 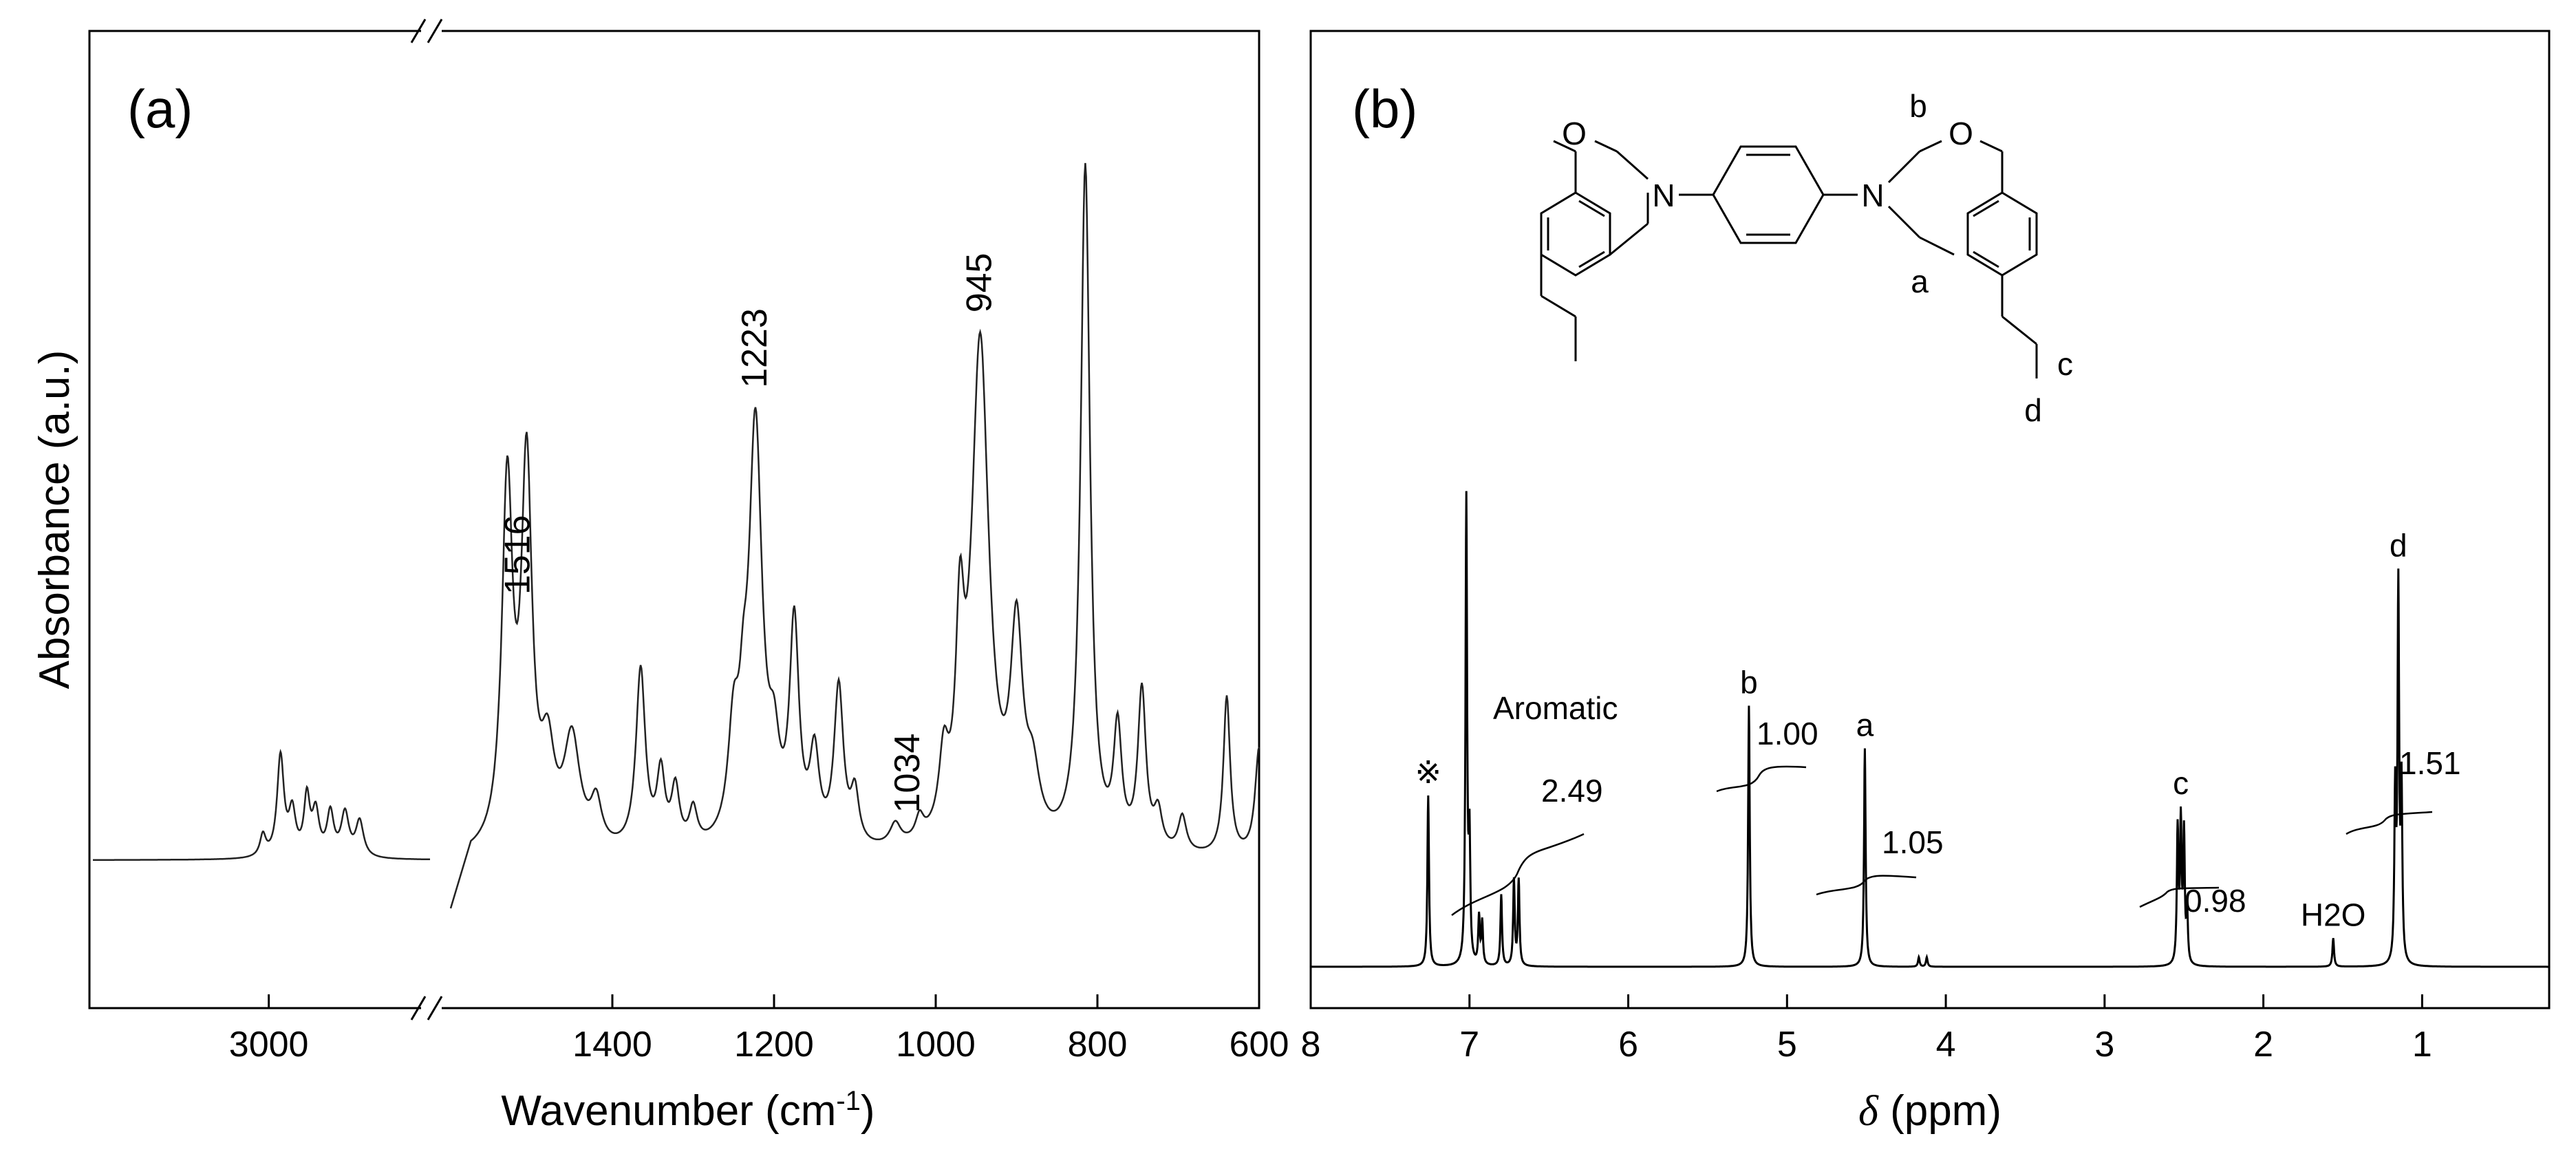 I want to click on panel-a-x-ticks, so click(x=764, y=1001).